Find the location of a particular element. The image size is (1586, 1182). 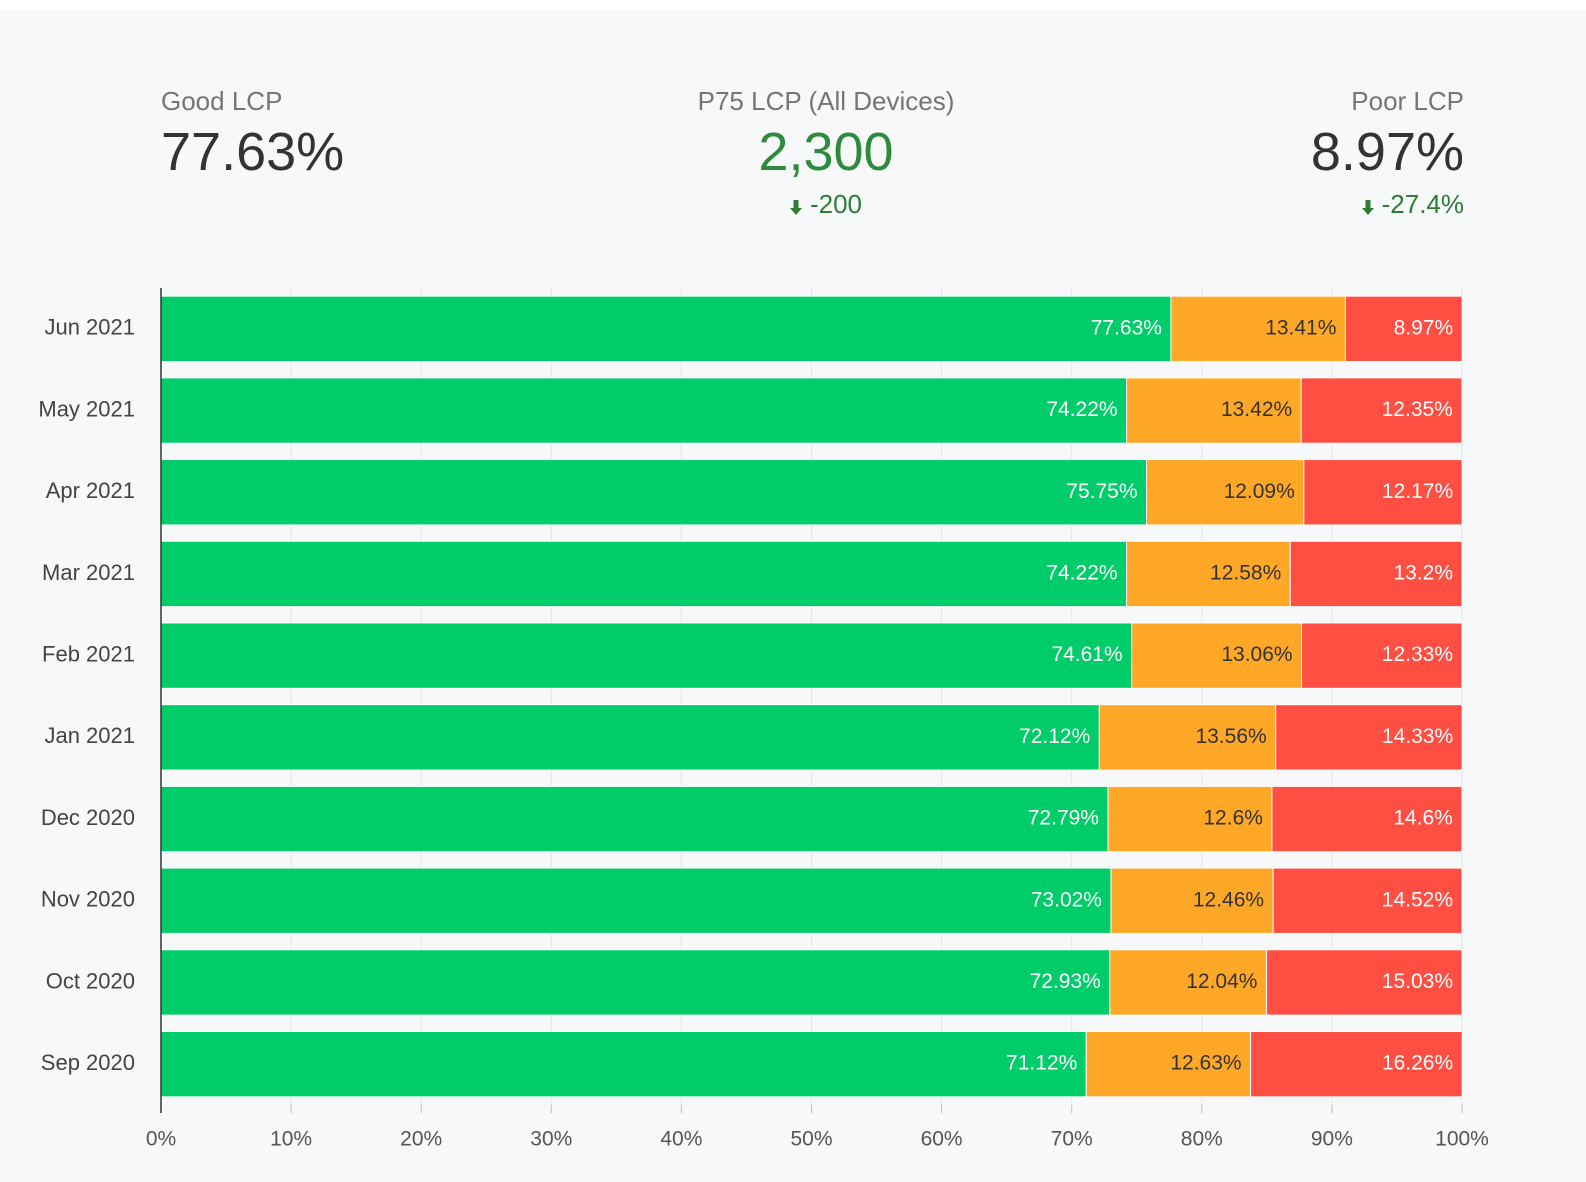

top-band is located at coordinates (793, 5).